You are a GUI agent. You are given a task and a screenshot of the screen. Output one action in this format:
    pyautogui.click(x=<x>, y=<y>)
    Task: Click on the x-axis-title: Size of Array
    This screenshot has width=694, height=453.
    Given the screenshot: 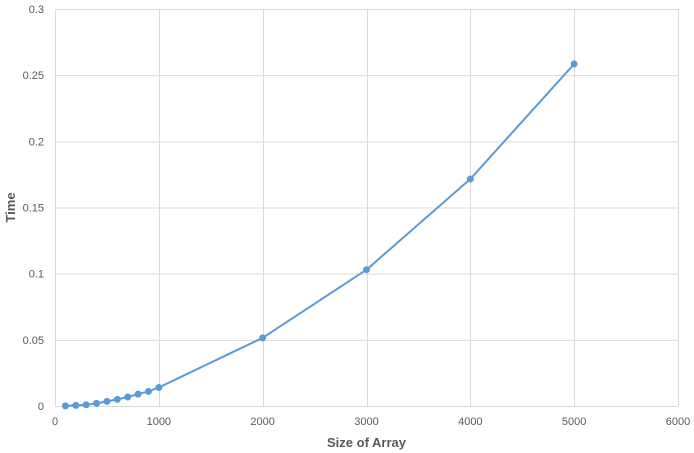 What is the action you would take?
    pyautogui.click(x=367, y=442)
    